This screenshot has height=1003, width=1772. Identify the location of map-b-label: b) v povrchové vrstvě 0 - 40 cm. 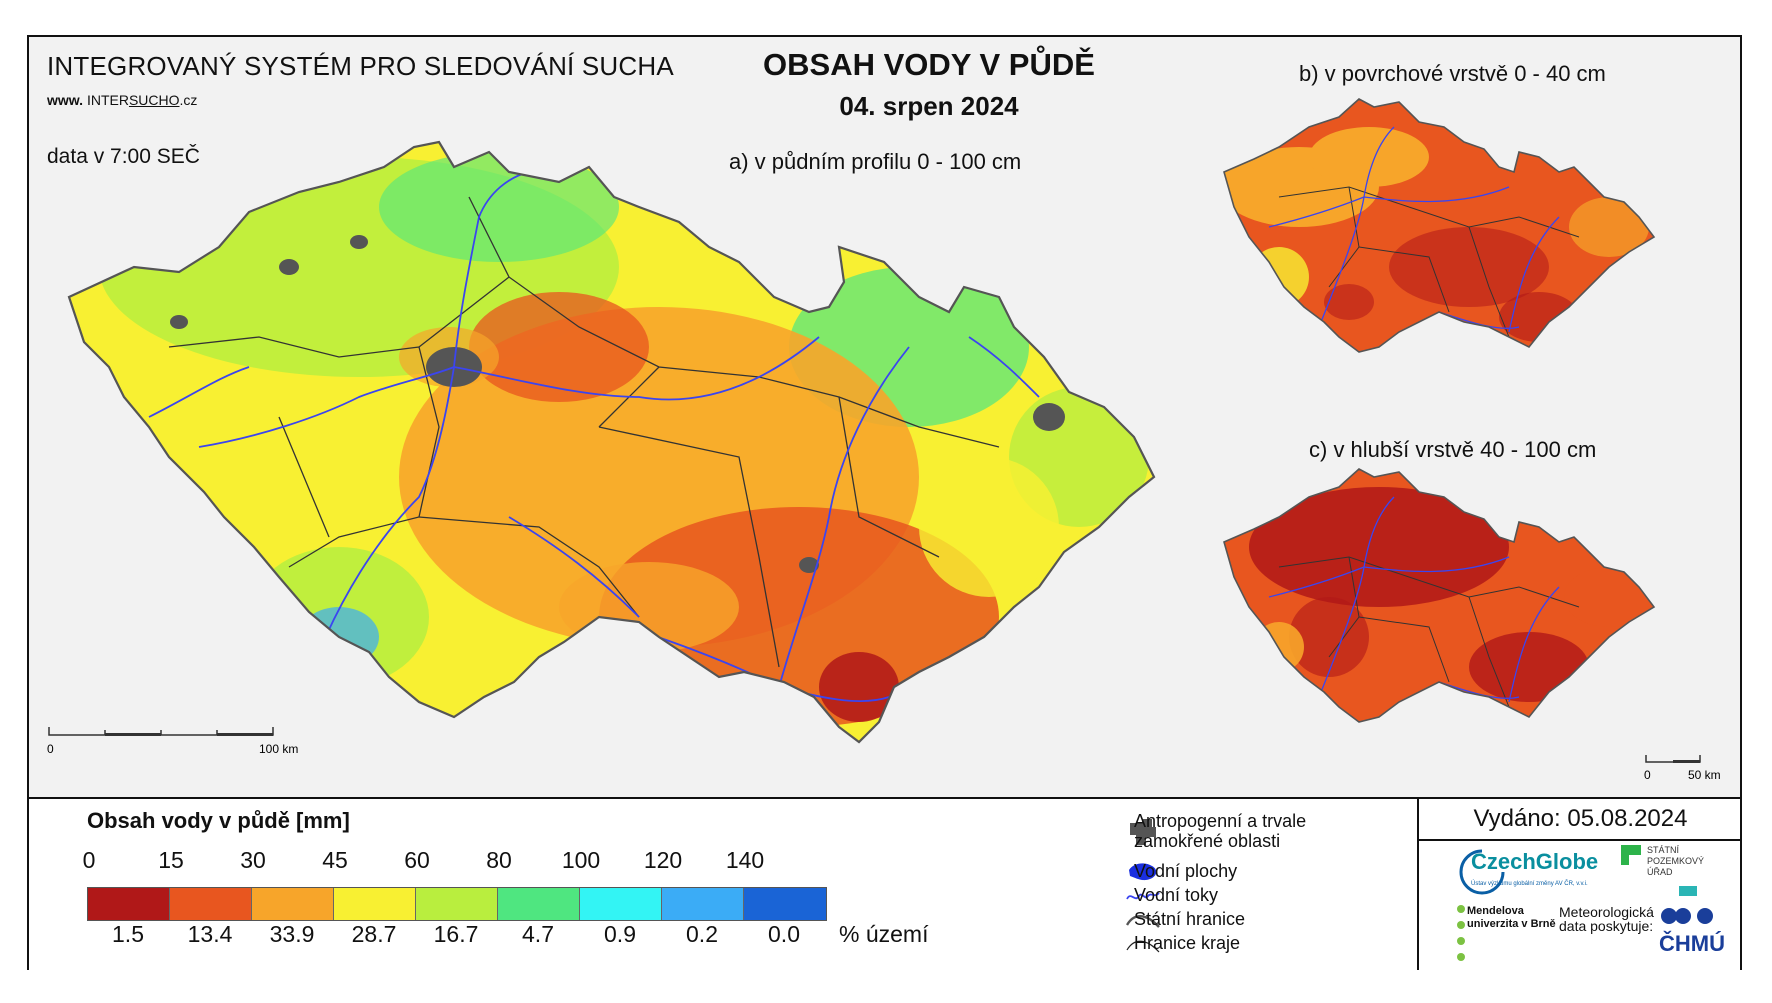
(1452, 73).